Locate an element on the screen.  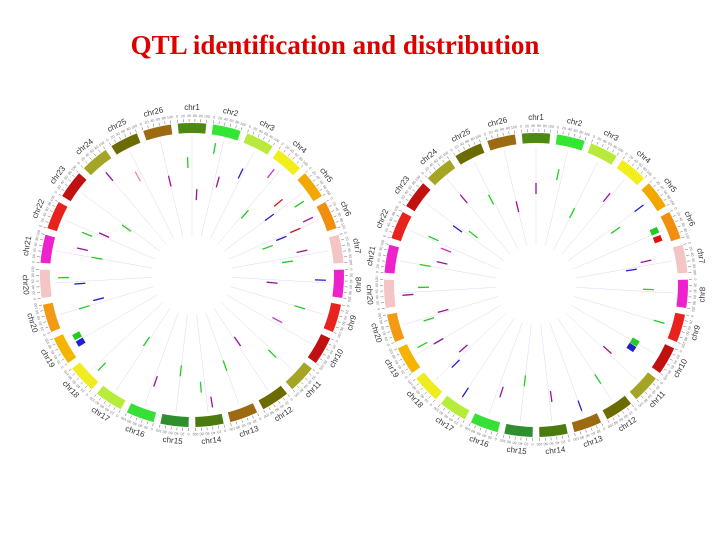
chromosome-band-chr2 is located at coordinates (226, 132).